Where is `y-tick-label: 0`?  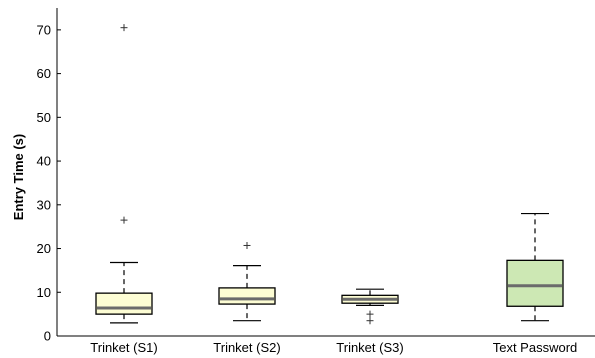
y-tick-label: 0 is located at coordinates (47, 336).